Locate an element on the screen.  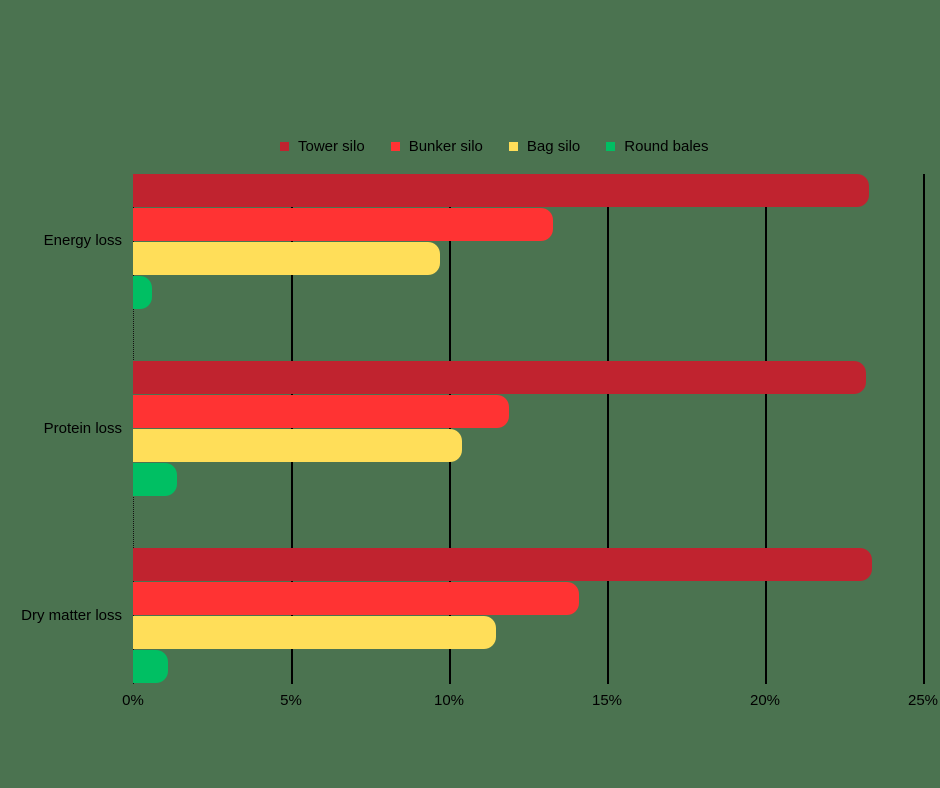
legend-label: Bag silo is located at coordinates (553, 146).